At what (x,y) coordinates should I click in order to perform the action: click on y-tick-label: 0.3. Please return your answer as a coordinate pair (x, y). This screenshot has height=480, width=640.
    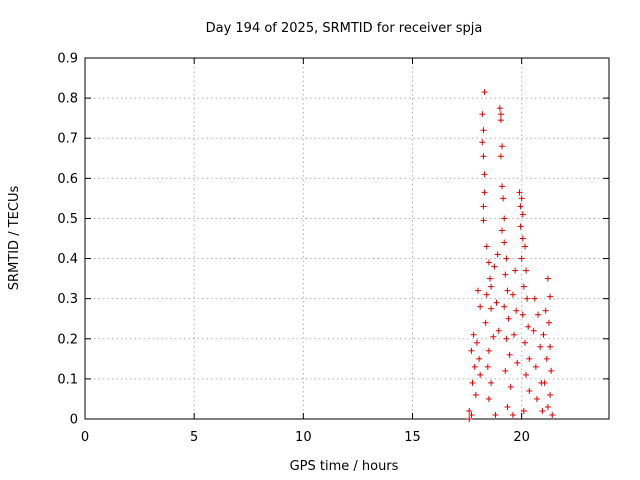
    Looking at the image, I should click on (67, 299).